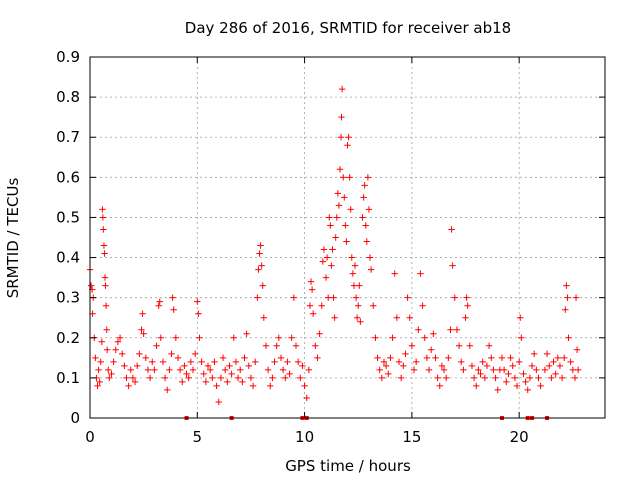 This screenshot has height=480, width=640. What do you see at coordinates (68, 217) in the screenshot?
I see `y-tick-label: 0.5` at bounding box center [68, 217].